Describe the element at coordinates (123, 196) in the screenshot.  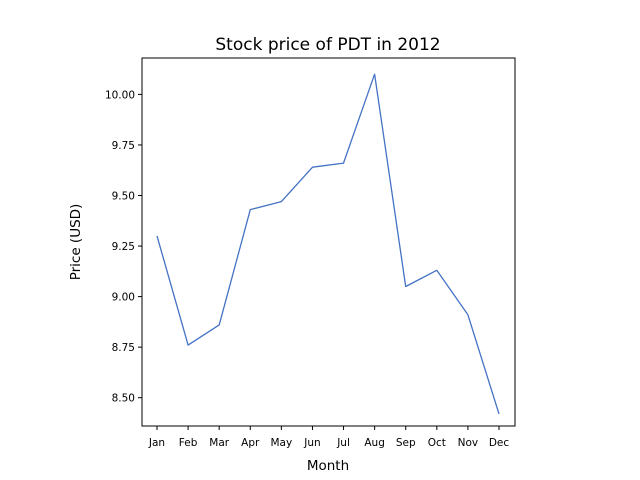
I see `y-tick-label: 9.50` at that location.